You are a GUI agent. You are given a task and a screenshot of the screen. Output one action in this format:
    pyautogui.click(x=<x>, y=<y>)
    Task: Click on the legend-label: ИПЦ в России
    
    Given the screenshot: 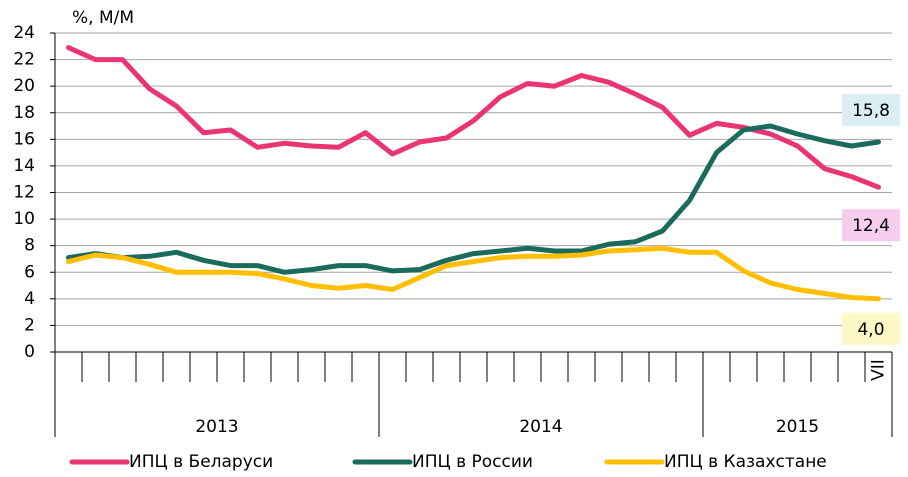 What is the action you would take?
    pyautogui.click(x=472, y=462)
    